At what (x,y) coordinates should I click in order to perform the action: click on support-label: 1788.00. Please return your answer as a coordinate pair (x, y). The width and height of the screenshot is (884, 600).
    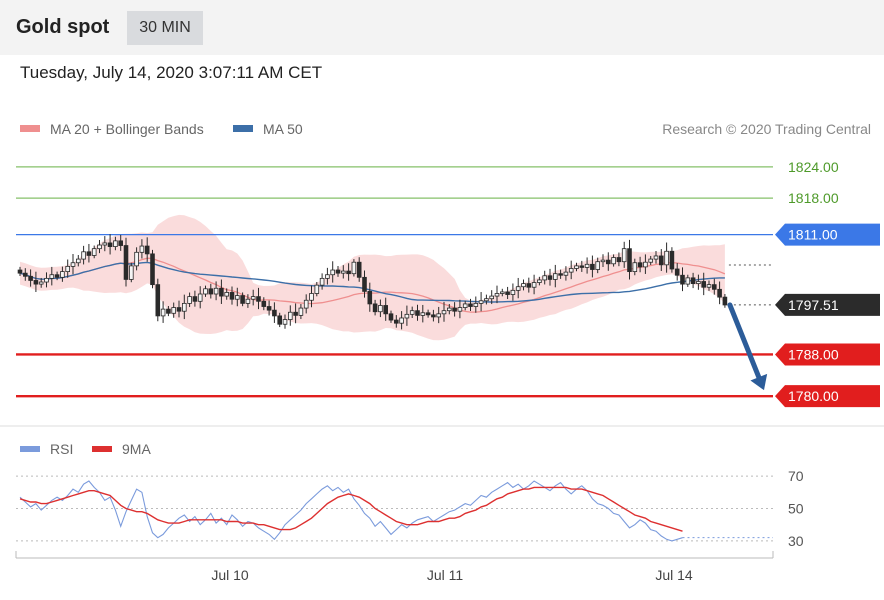
    Looking at the image, I should click on (813, 354).